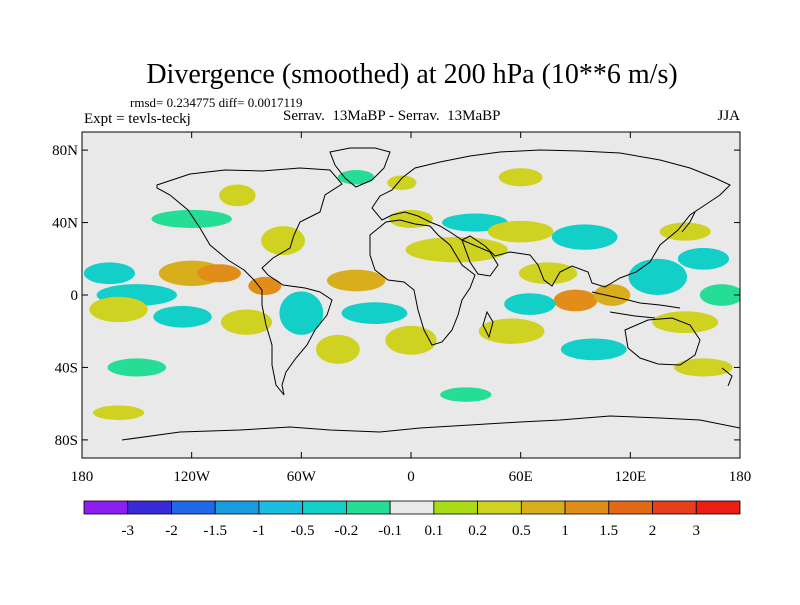  I want to click on comparison-label: Serrav. 13MaBP - Serrav. 13MaBP, so click(391, 116).